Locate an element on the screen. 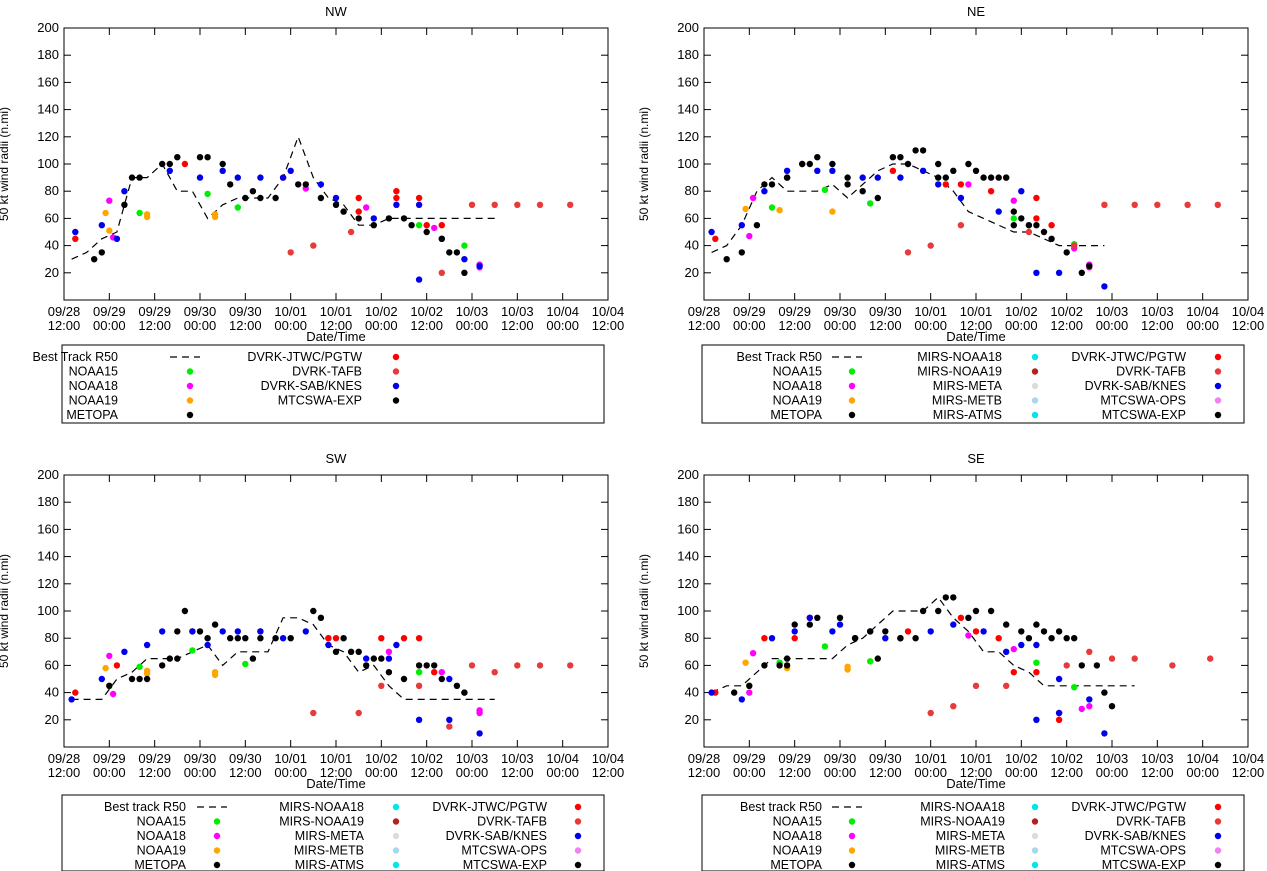  series-noaa19 is located at coordinates (160, 676).